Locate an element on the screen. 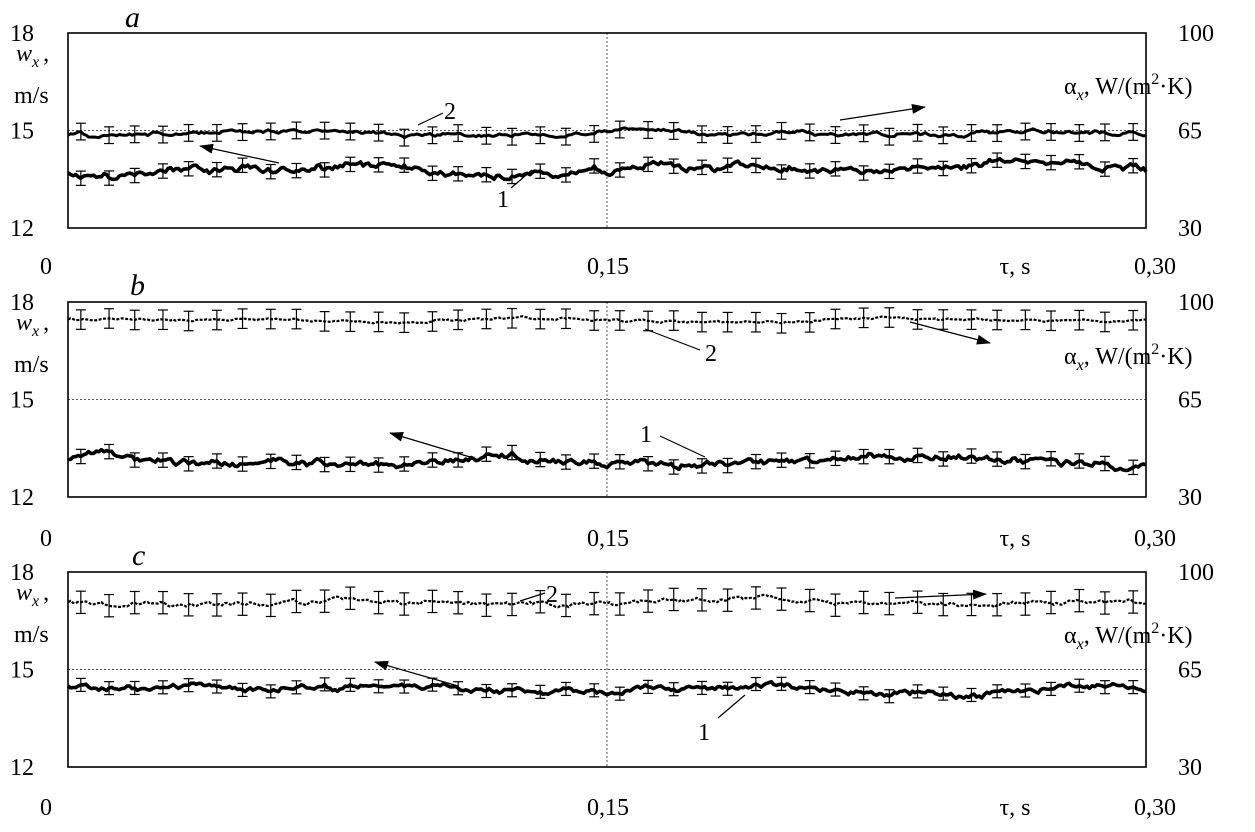 This screenshot has width=1255, height=832. left-tick-label: 15 is located at coordinates (22, 401).